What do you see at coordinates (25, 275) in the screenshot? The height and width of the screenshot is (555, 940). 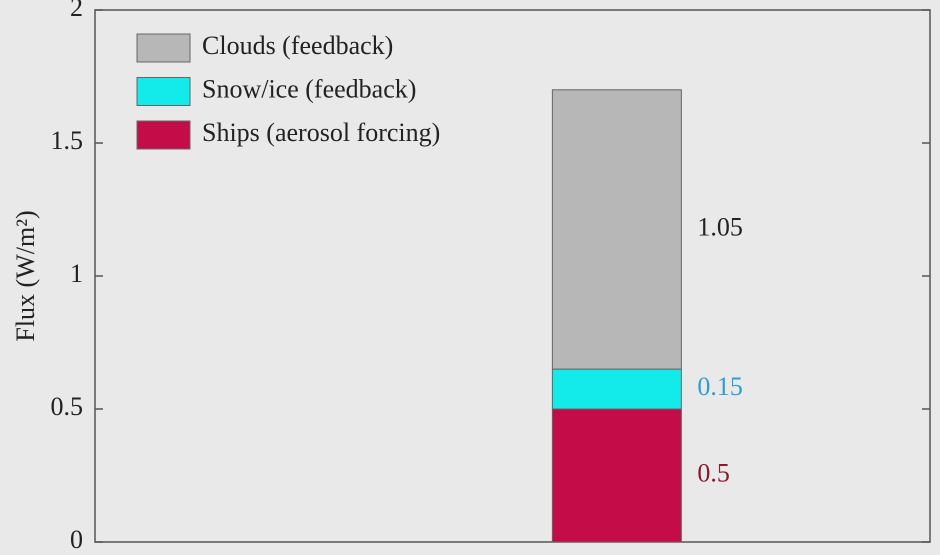 I see `y-axis-label: Flux (W/m²)` at bounding box center [25, 275].